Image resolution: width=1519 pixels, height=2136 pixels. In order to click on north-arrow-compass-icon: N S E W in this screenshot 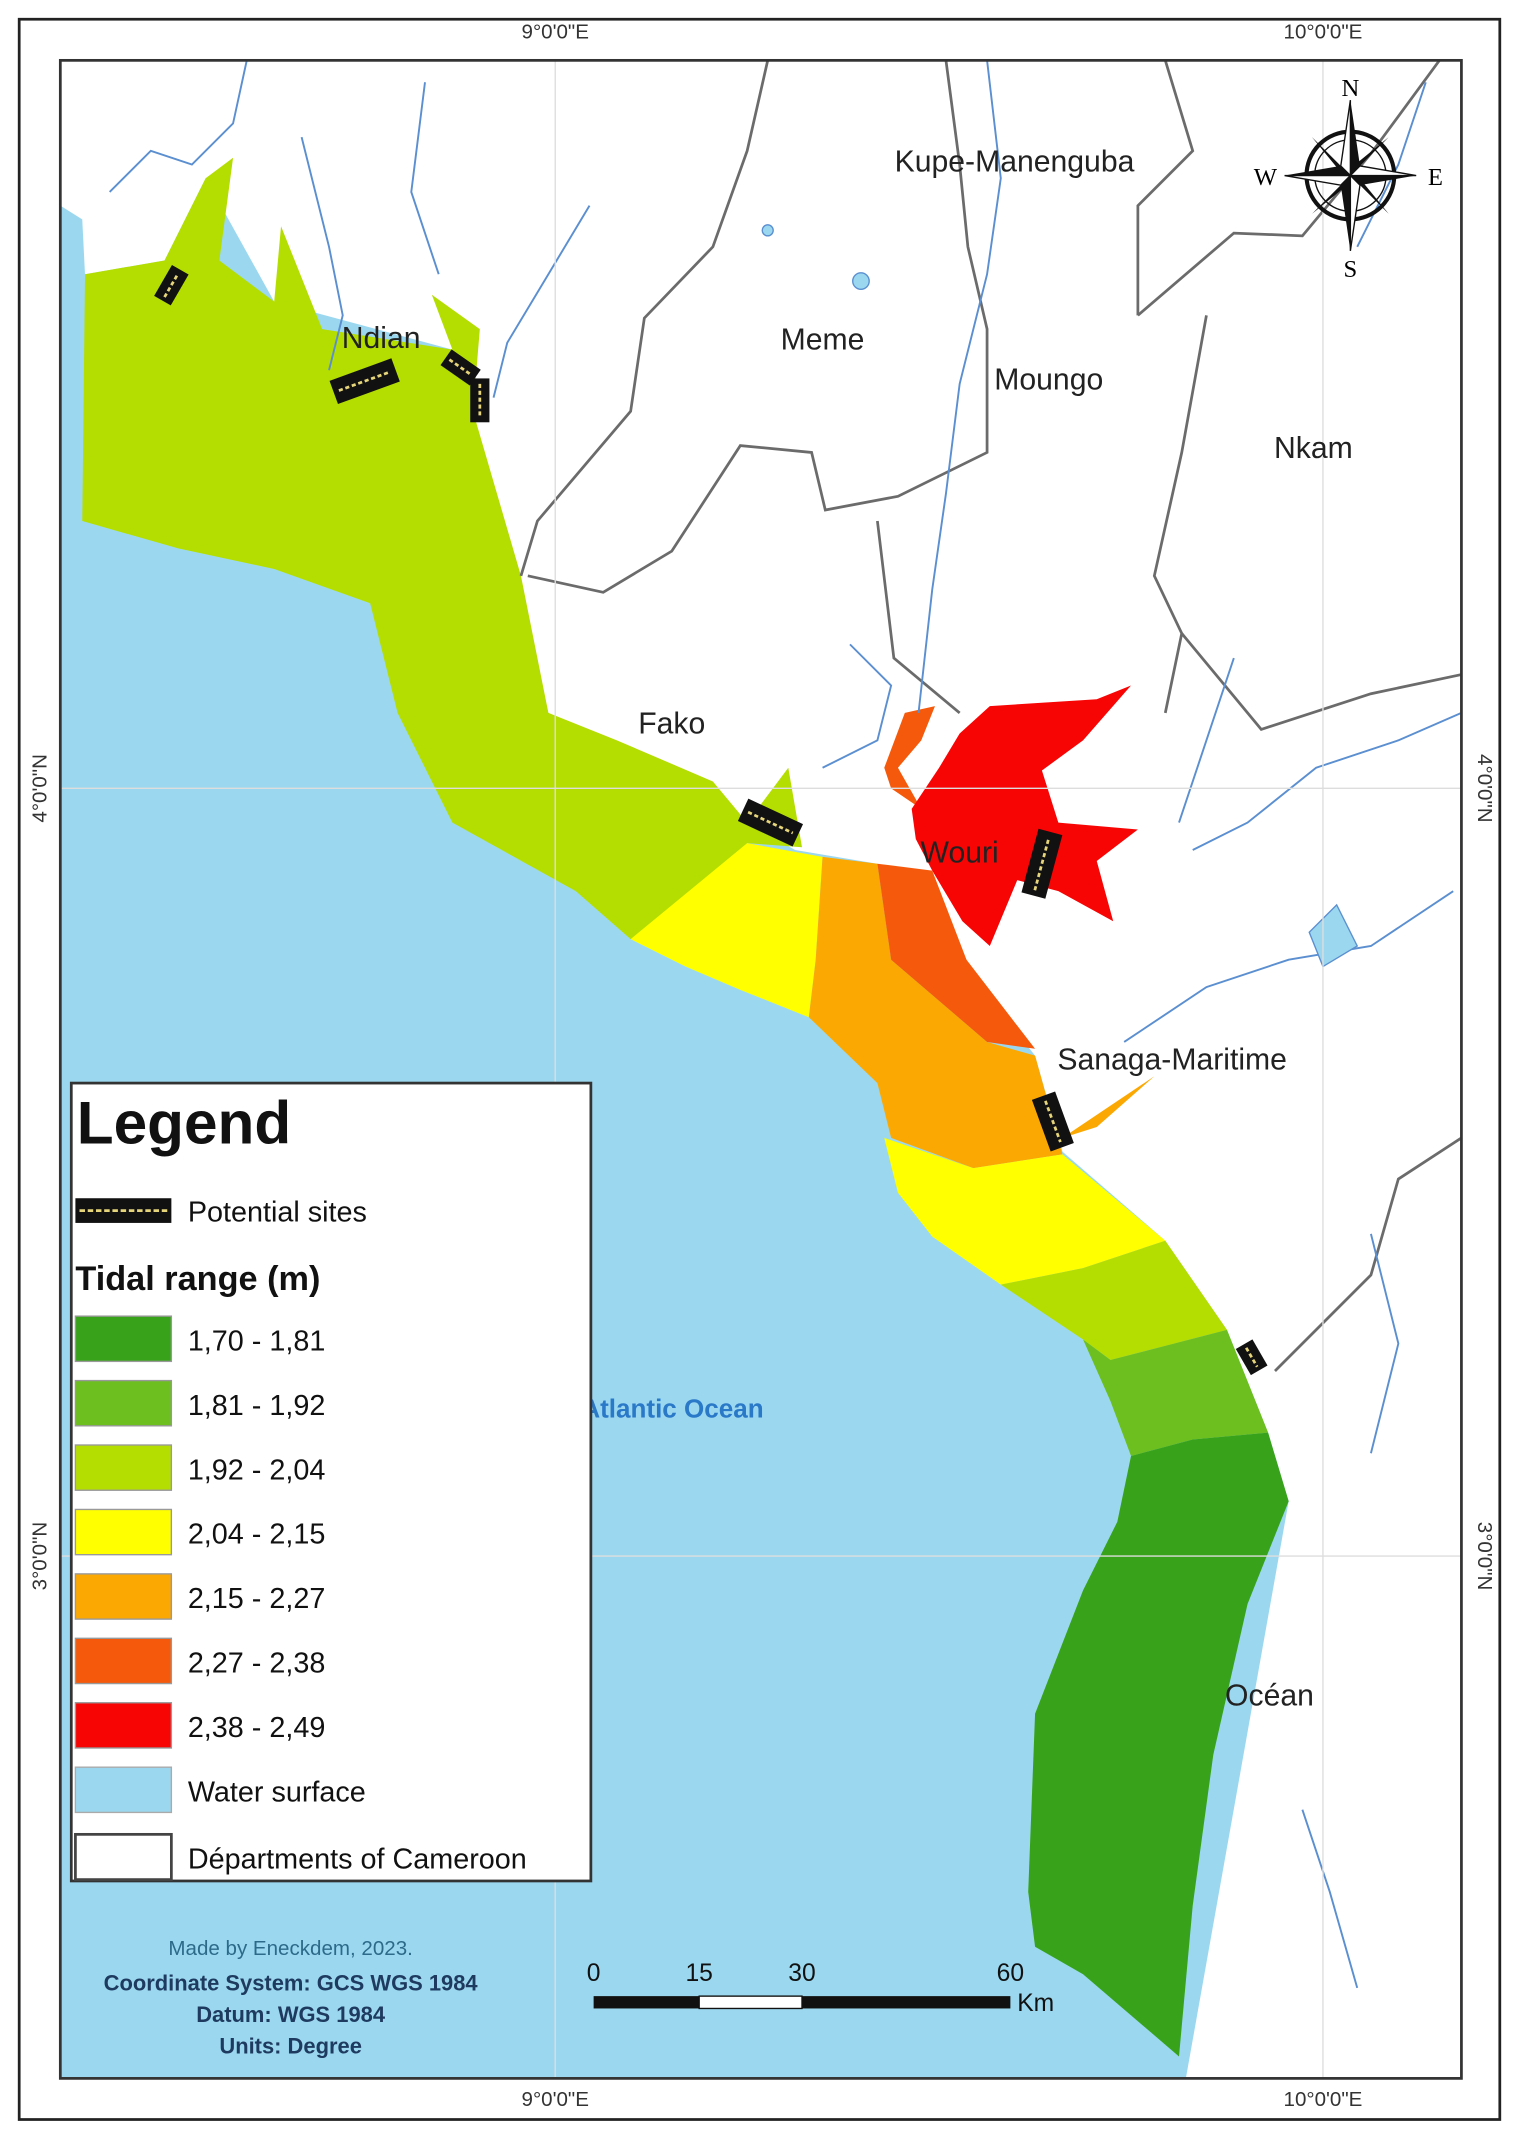, I will do `click(1348, 179)`.